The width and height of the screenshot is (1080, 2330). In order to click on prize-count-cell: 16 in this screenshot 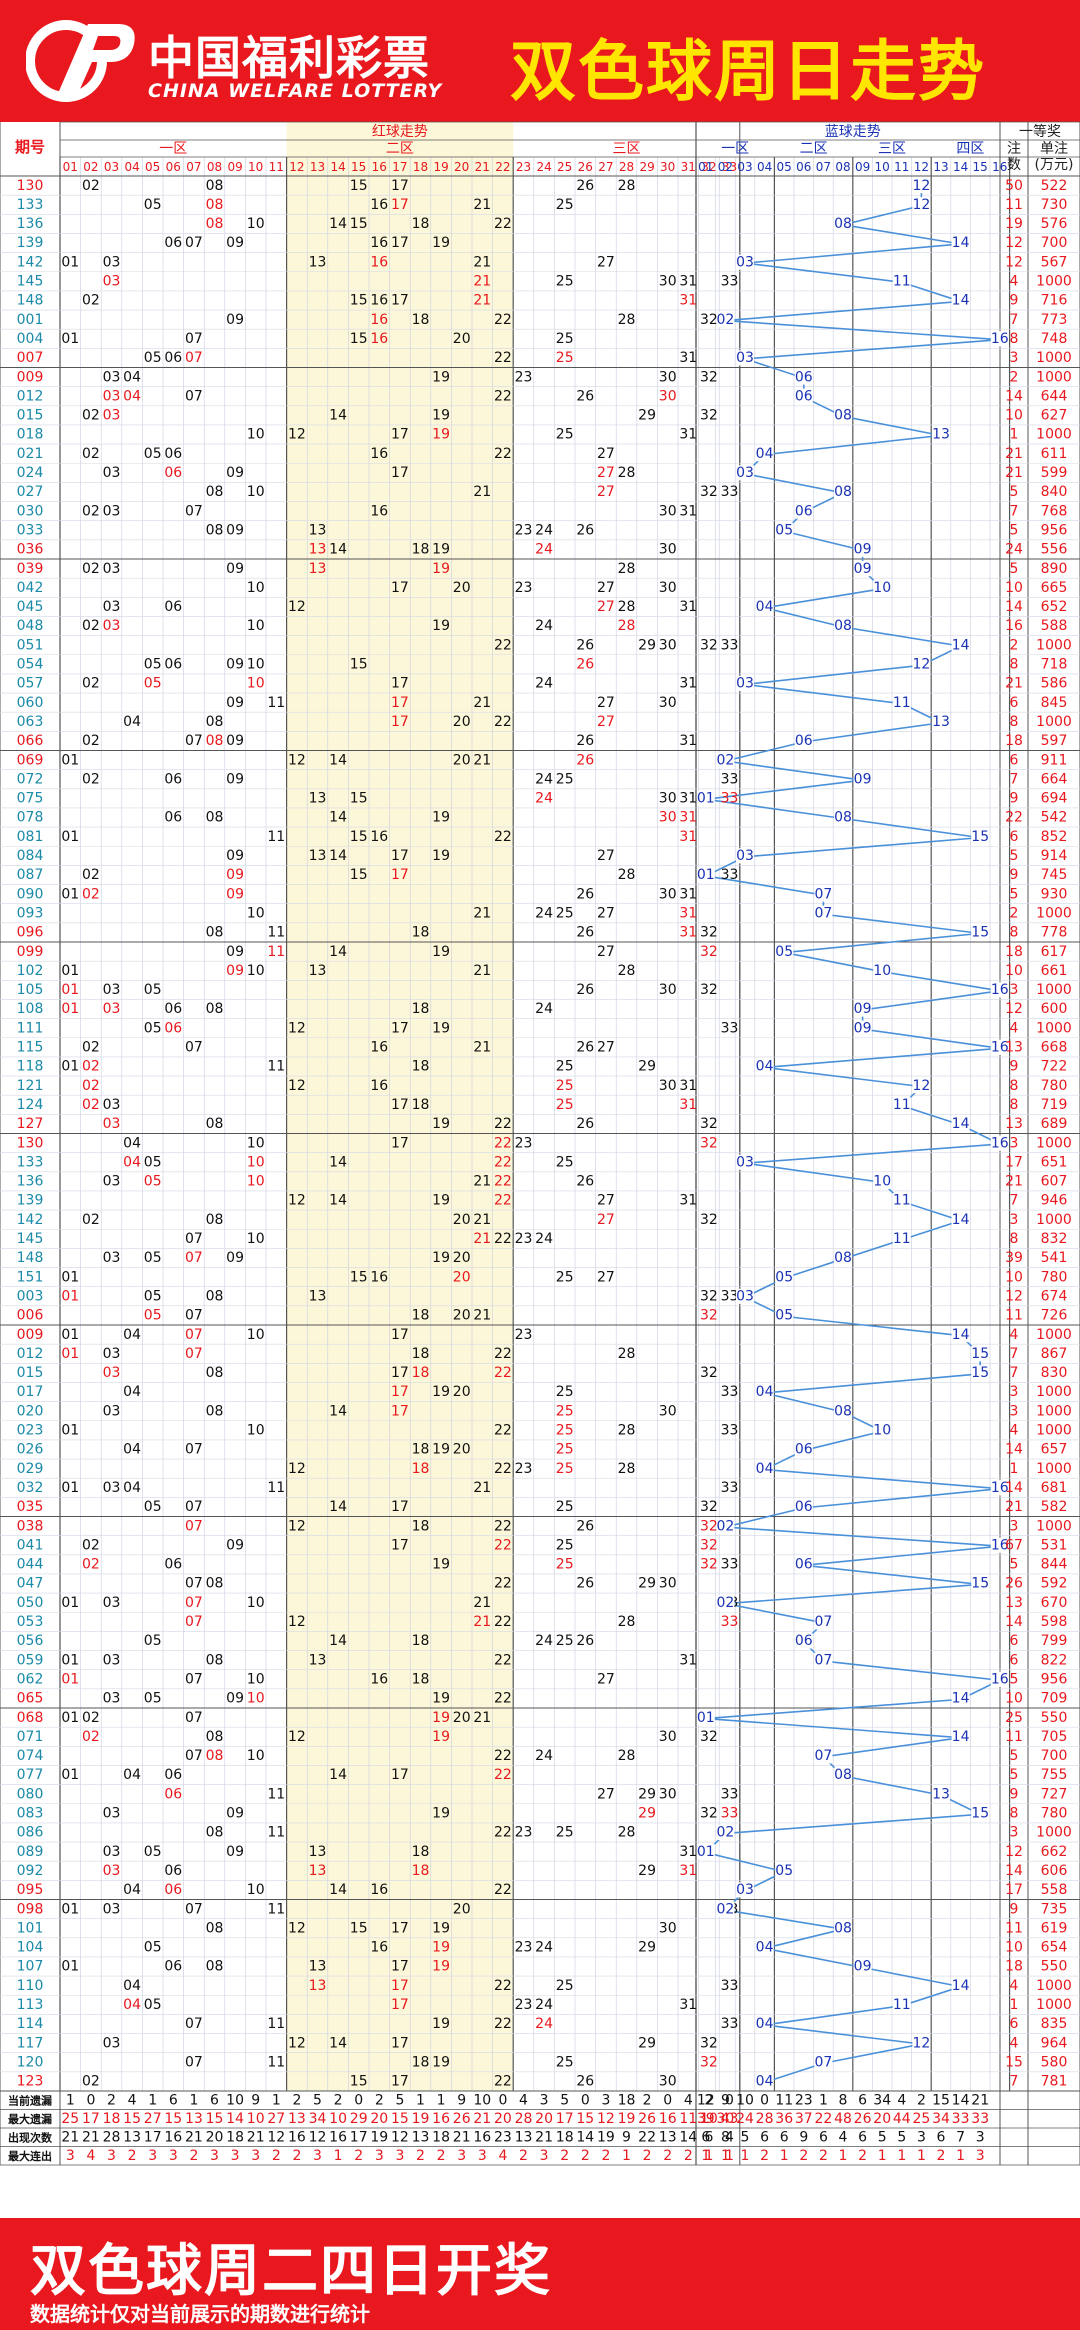, I will do `click(1014, 626)`.